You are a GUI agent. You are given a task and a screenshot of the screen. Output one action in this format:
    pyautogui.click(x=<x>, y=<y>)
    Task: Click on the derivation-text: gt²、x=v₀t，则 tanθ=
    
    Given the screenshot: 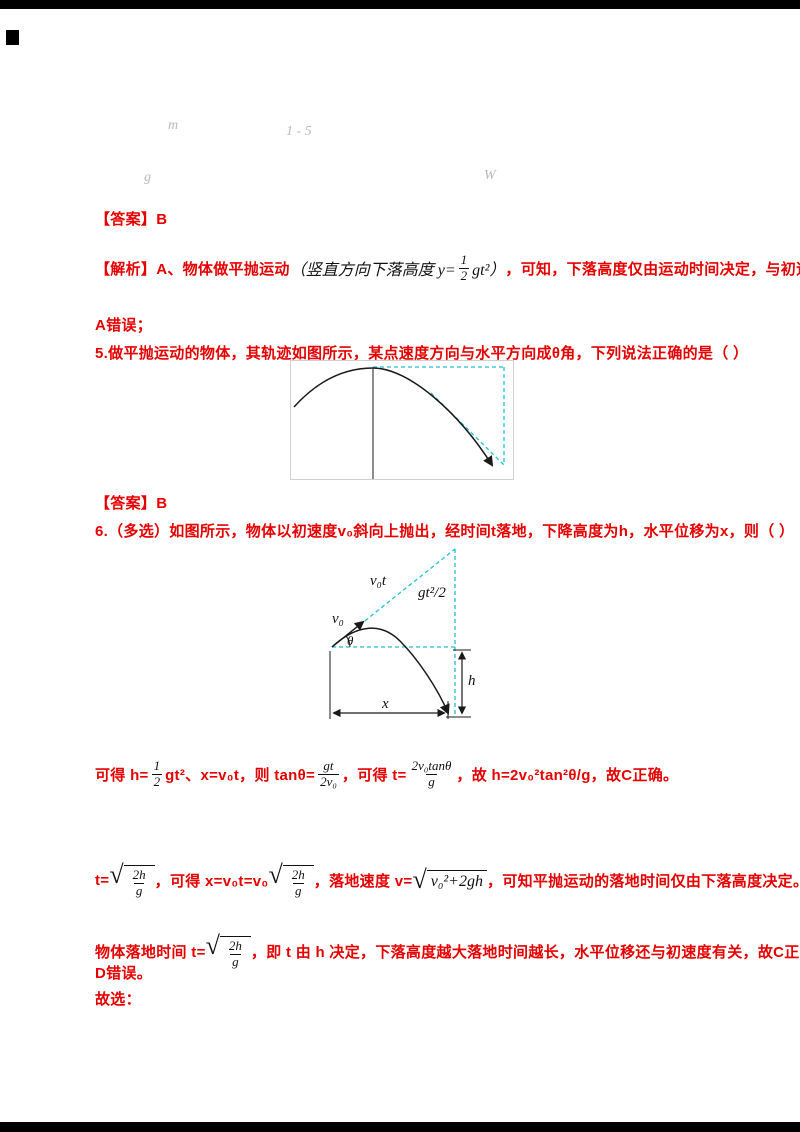 What is the action you would take?
    pyautogui.click(x=240, y=775)
    